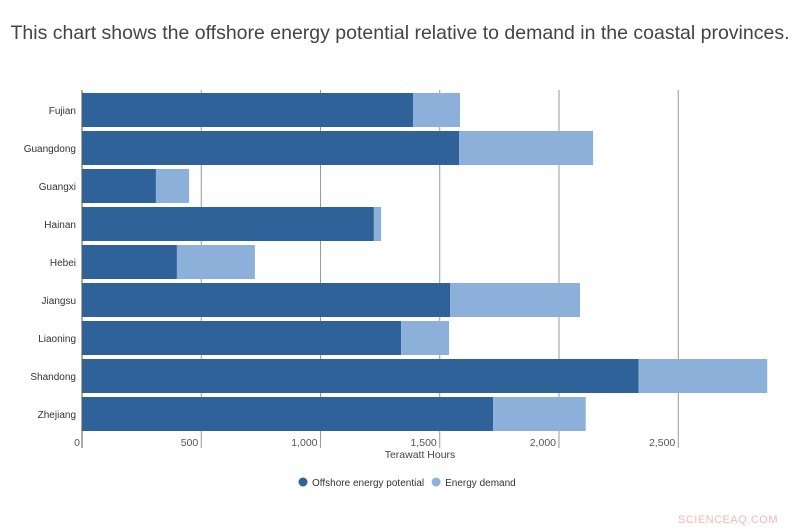 The height and width of the screenshot is (530, 800). Describe the element at coordinates (368, 483) in the screenshot. I see `legend-label: Offshore energy potential` at that location.